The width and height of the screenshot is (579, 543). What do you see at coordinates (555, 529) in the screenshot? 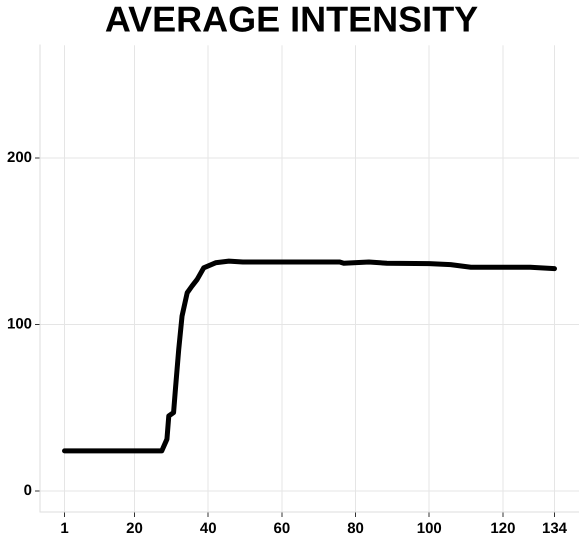
I see `x-tick-label: 134` at bounding box center [555, 529].